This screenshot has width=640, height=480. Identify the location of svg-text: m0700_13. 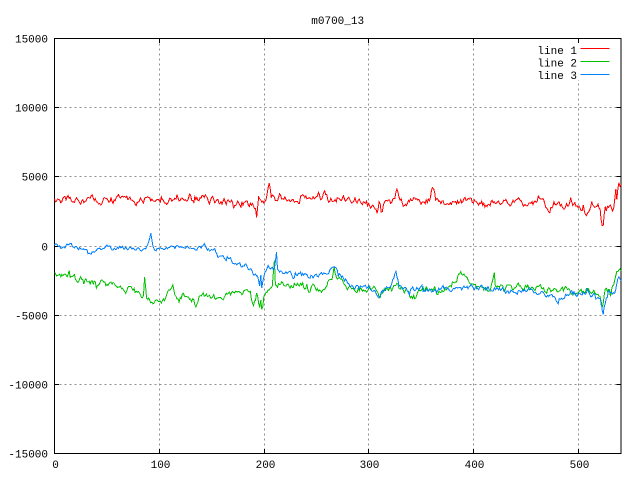
(337, 22).